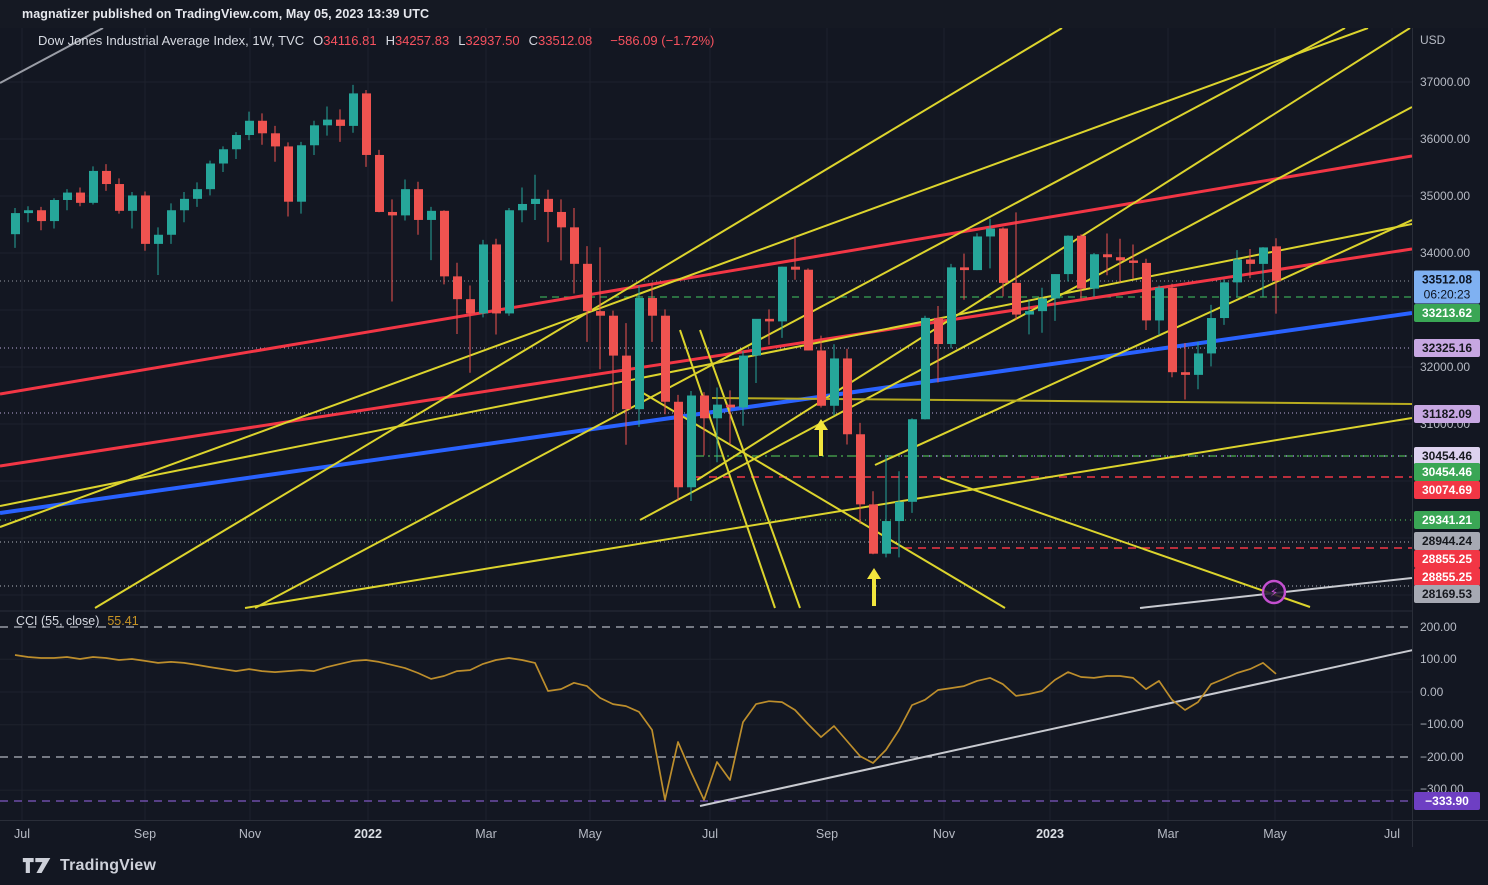 The width and height of the screenshot is (1488, 885). Describe the element at coordinates (58, 621) in the screenshot. I see `cci-legend-title: CCI (55, close)` at that location.